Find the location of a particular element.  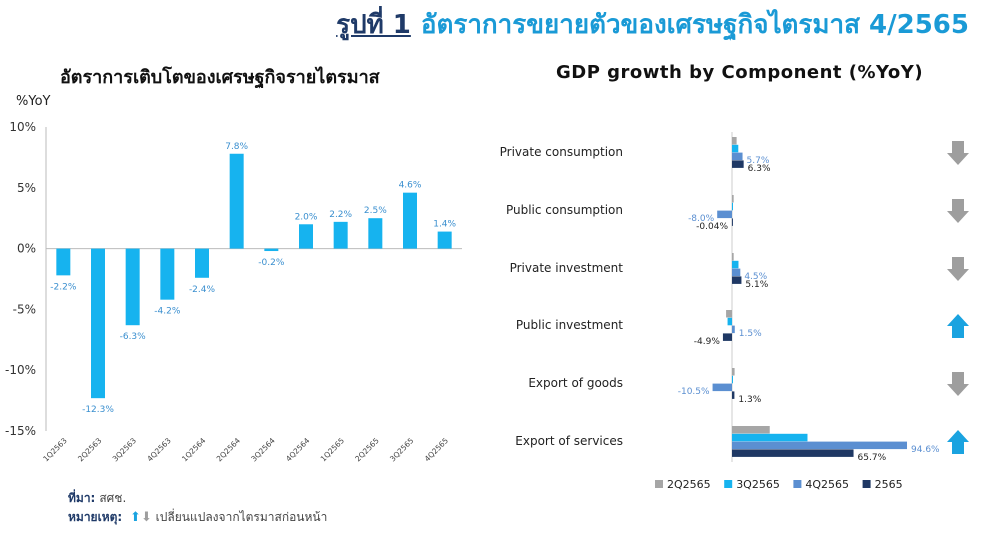

legend-label: 2Q2565 is located at coordinates (689, 484).